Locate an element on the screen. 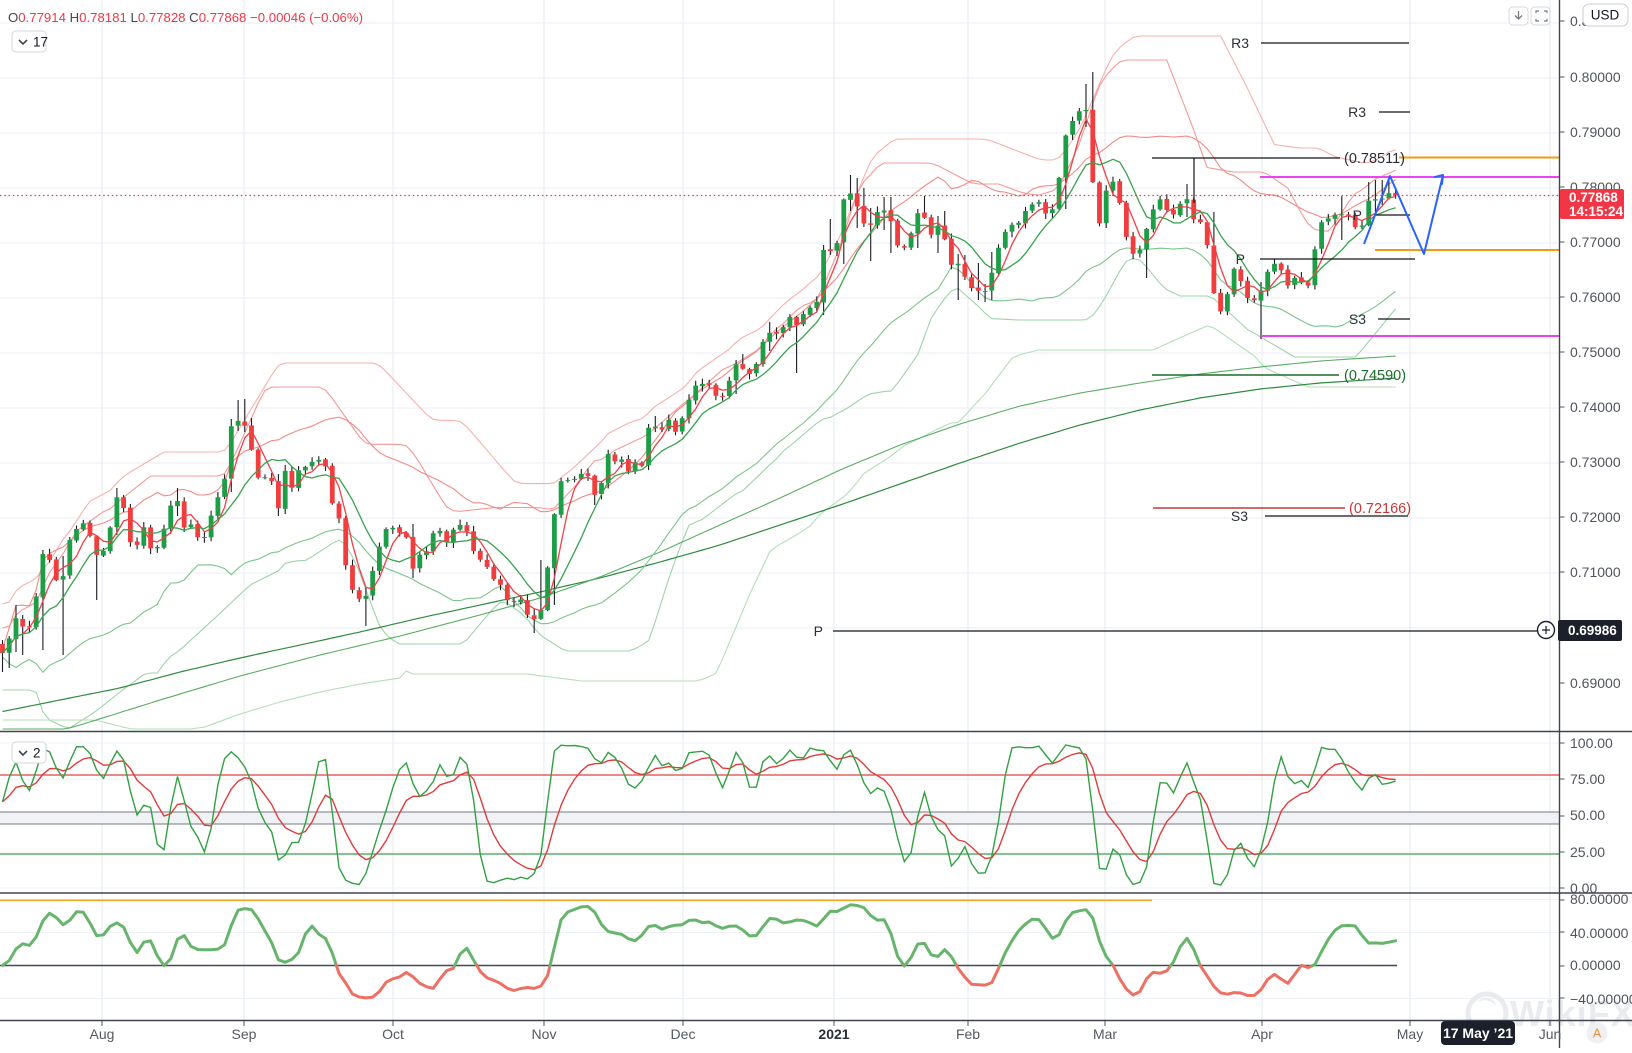 Image resolution: width=1632 pixels, height=1053 pixels. svg-text: (0.72166) is located at coordinates (1380, 509).